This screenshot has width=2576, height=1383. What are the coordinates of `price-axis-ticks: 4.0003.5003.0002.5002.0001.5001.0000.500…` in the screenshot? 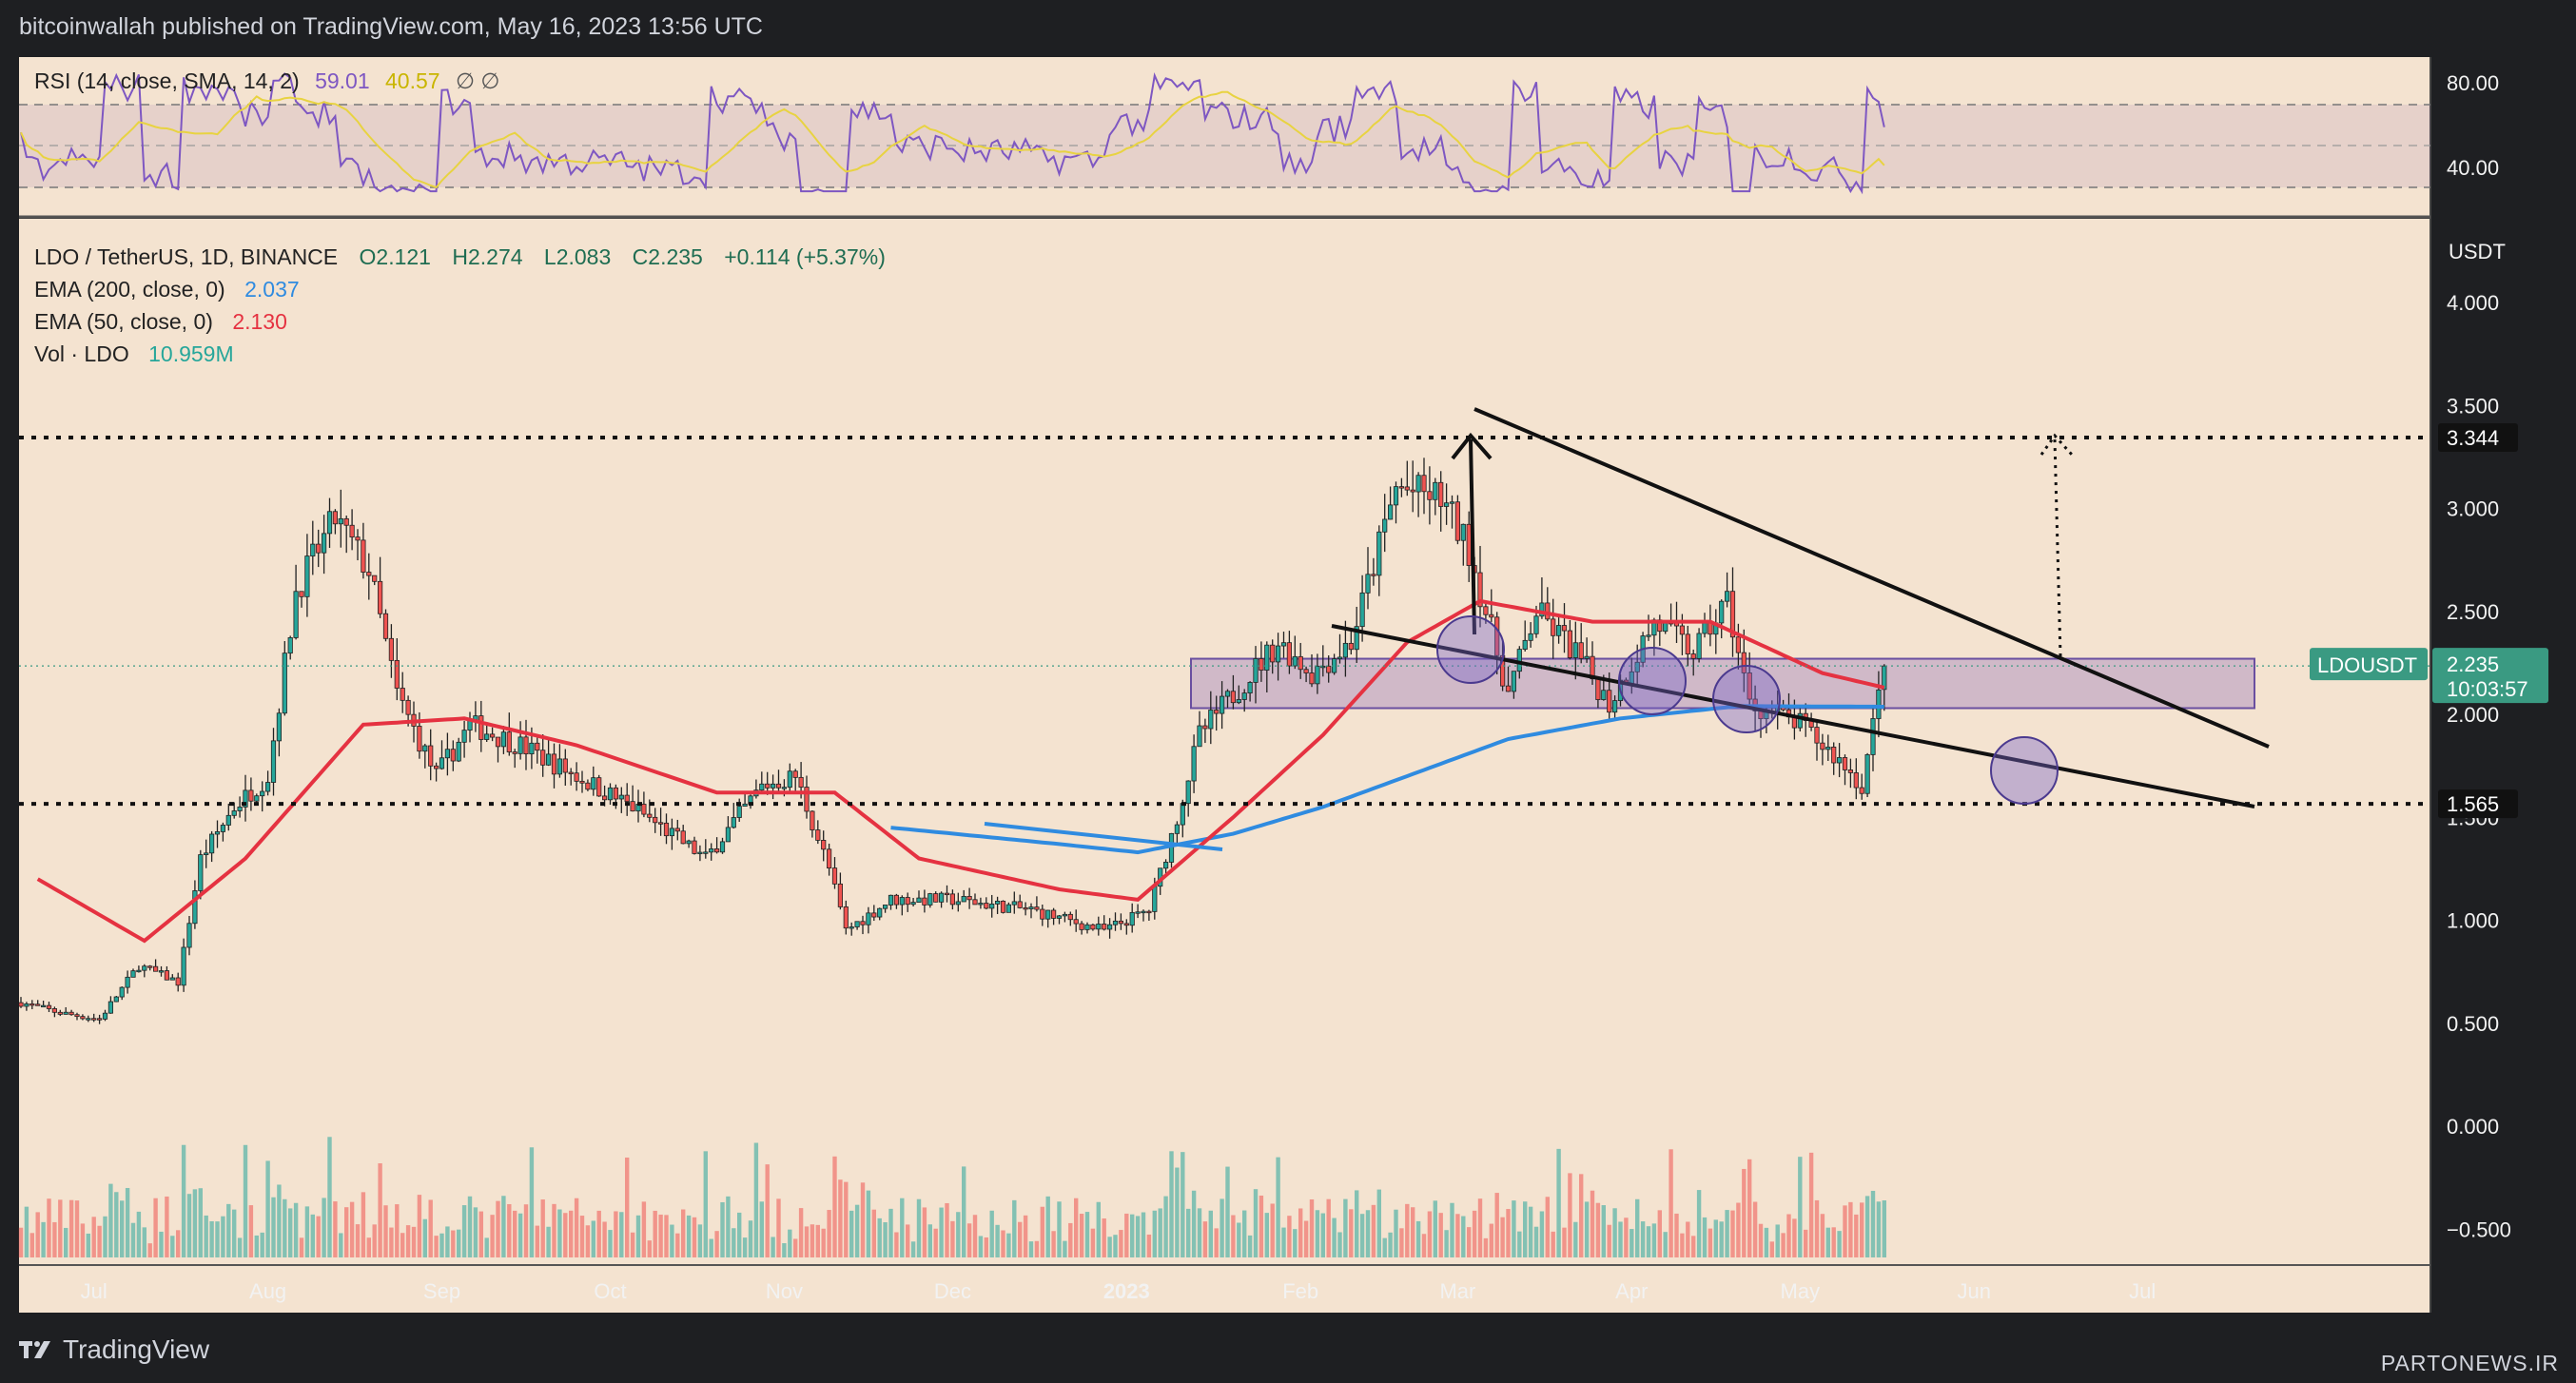 It's located at (2479, 766).